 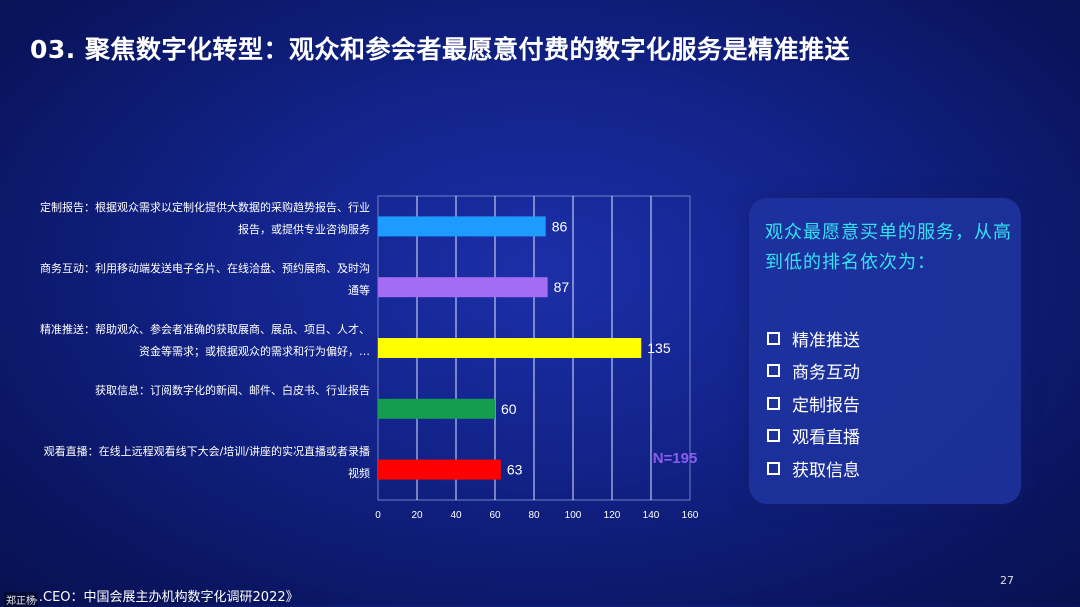 I want to click on x-tick-label: 60, so click(x=495, y=515).